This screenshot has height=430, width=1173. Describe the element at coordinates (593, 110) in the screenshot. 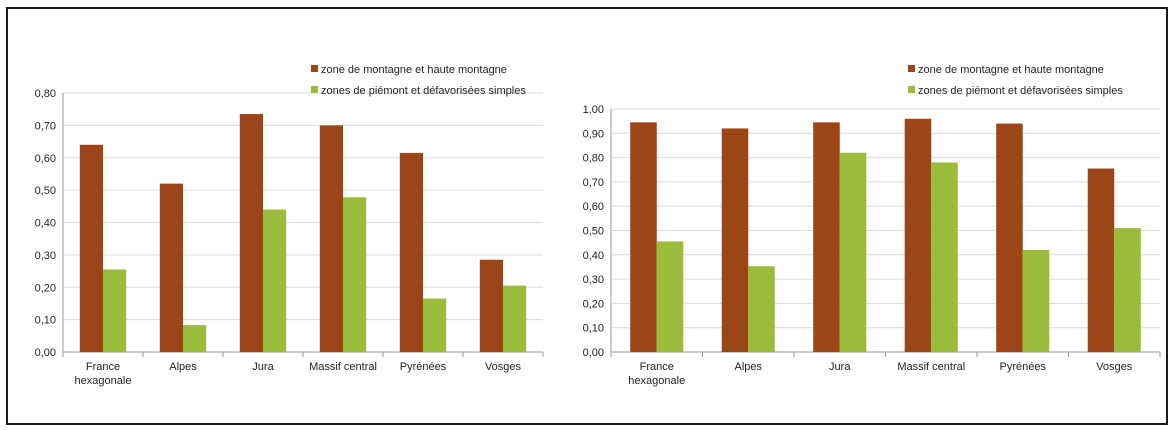

I see `y-tick-label: 1,00` at that location.